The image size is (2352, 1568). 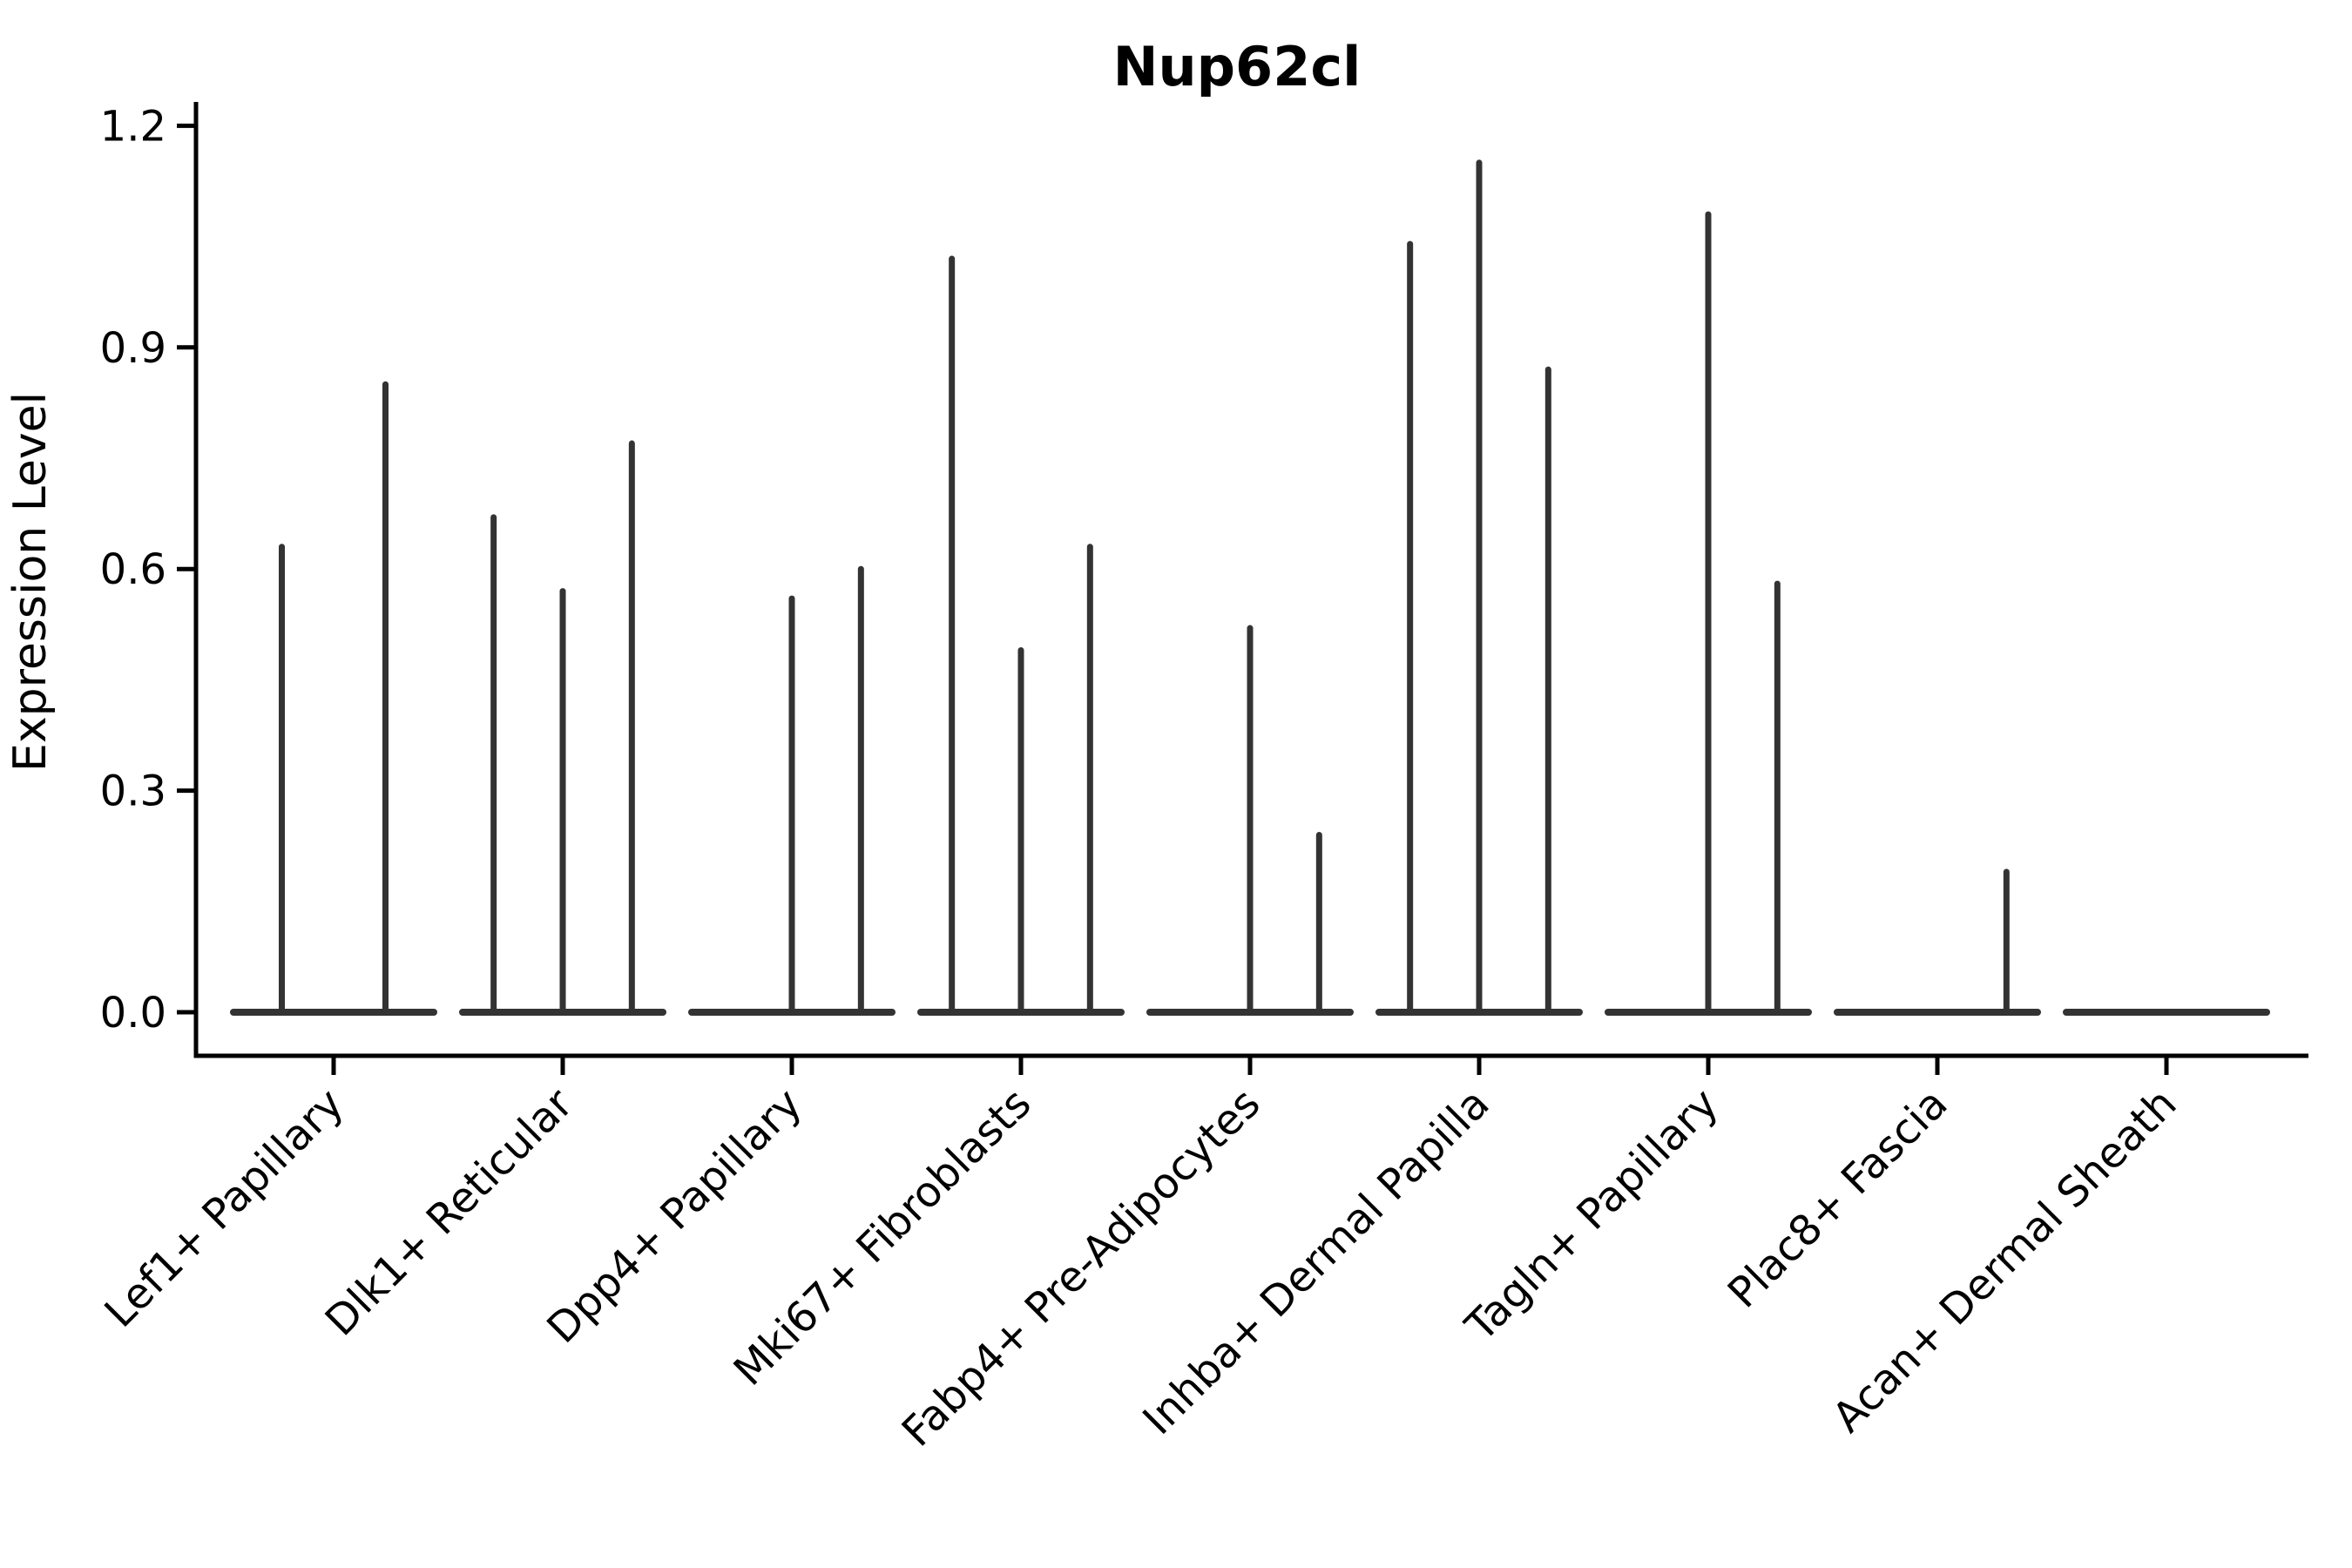 What do you see at coordinates (31, 582) in the screenshot?
I see `y-axis-label: Expression Level` at bounding box center [31, 582].